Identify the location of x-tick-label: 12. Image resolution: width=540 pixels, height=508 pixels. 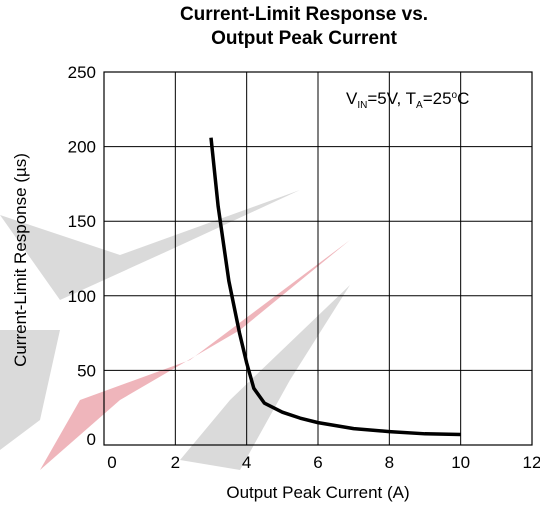
(531, 462).